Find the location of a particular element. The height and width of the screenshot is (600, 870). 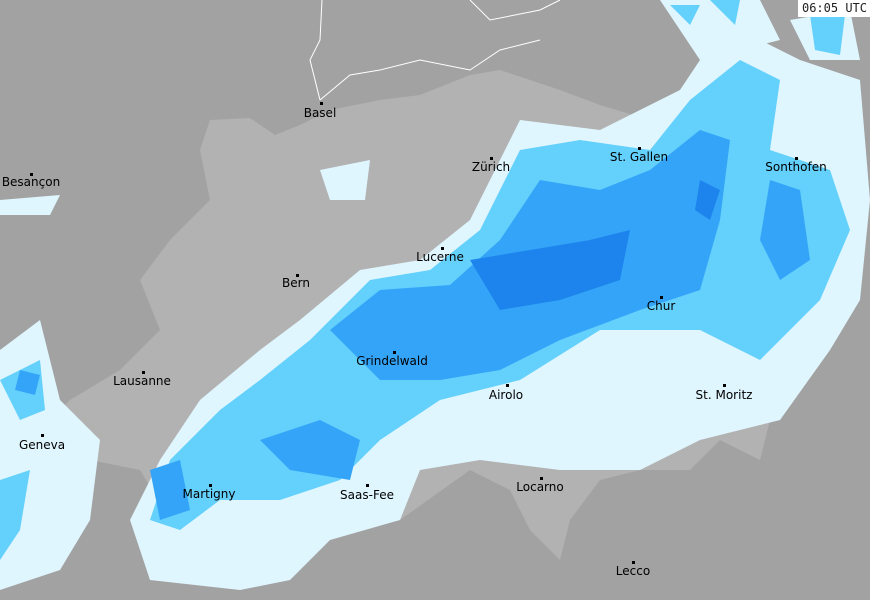

city-label: St. Gallen is located at coordinates (639, 157).